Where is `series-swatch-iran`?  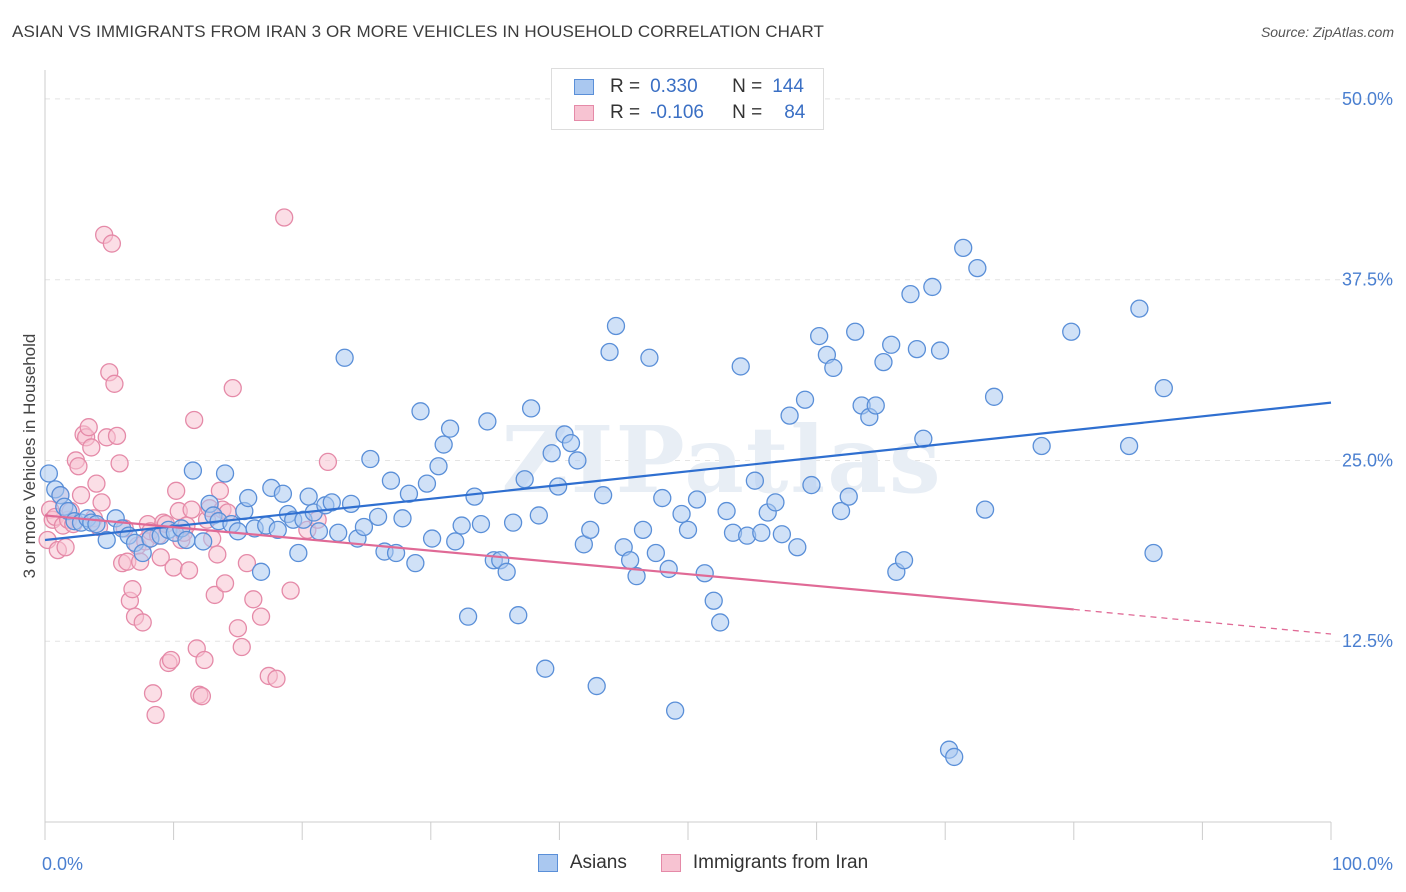
series-swatch-iran is located at coordinates (670, 863).